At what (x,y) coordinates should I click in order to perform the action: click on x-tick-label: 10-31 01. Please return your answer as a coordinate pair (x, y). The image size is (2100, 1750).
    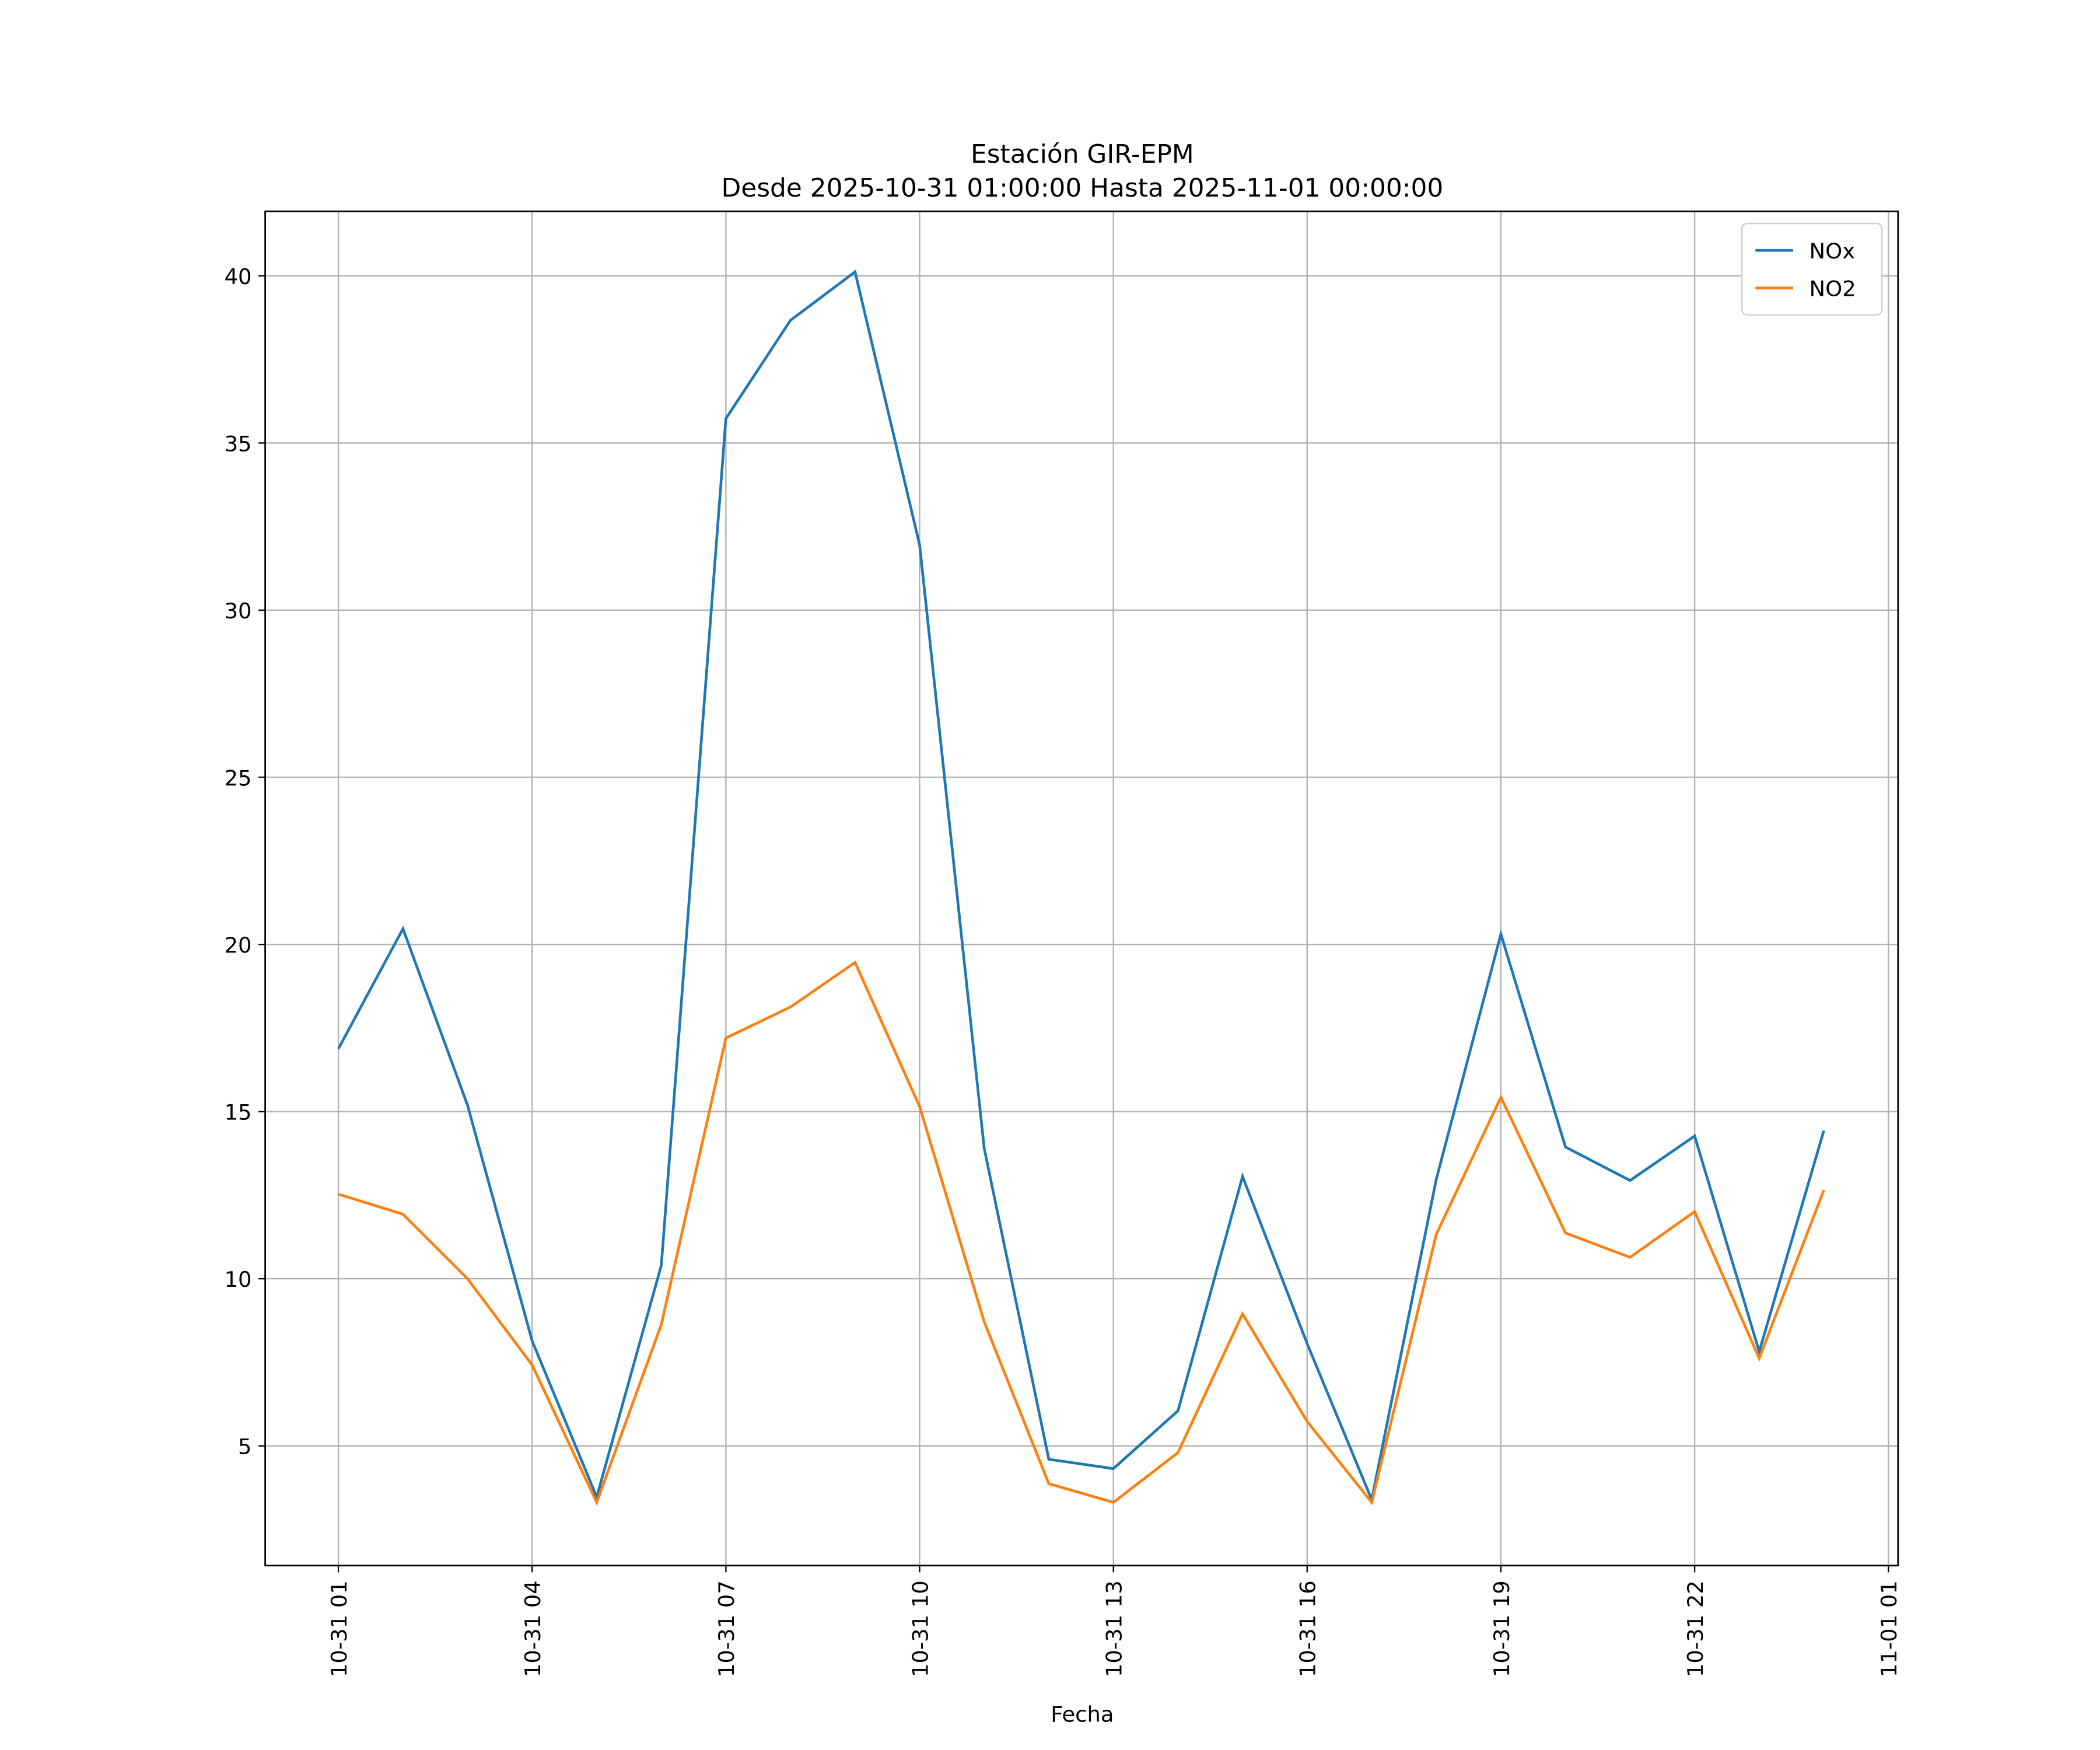
    Looking at the image, I should click on (339, 1629).